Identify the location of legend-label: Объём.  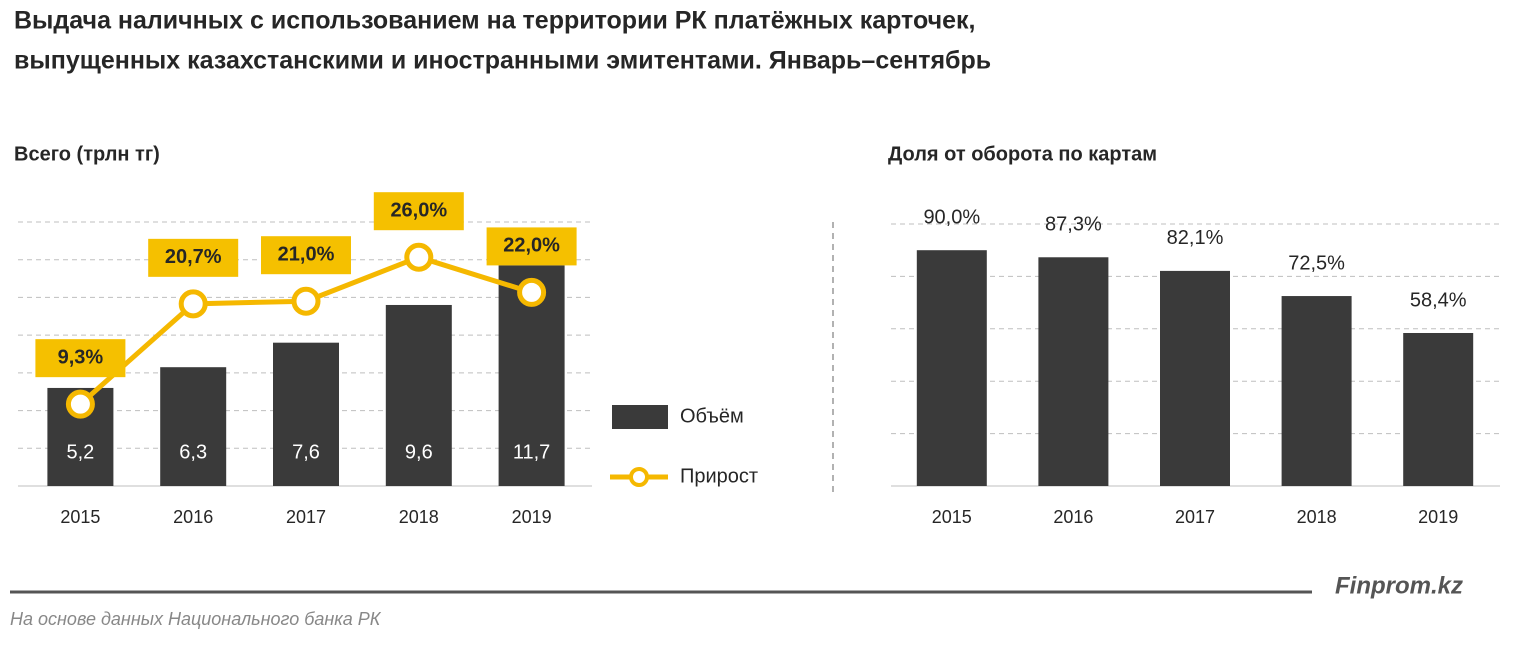
(712, 416).